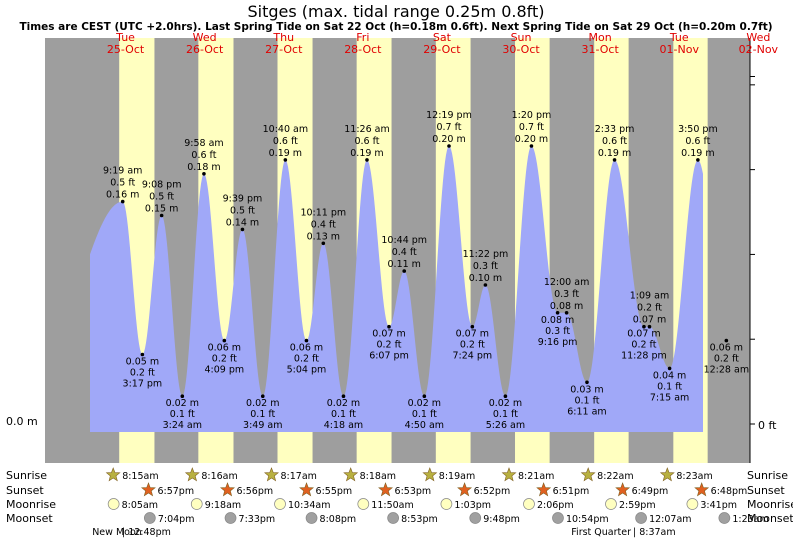 The width and height of the screenshot is (793, 543). I want to click on moonset-time: 10:54pm, so click(587, 519).